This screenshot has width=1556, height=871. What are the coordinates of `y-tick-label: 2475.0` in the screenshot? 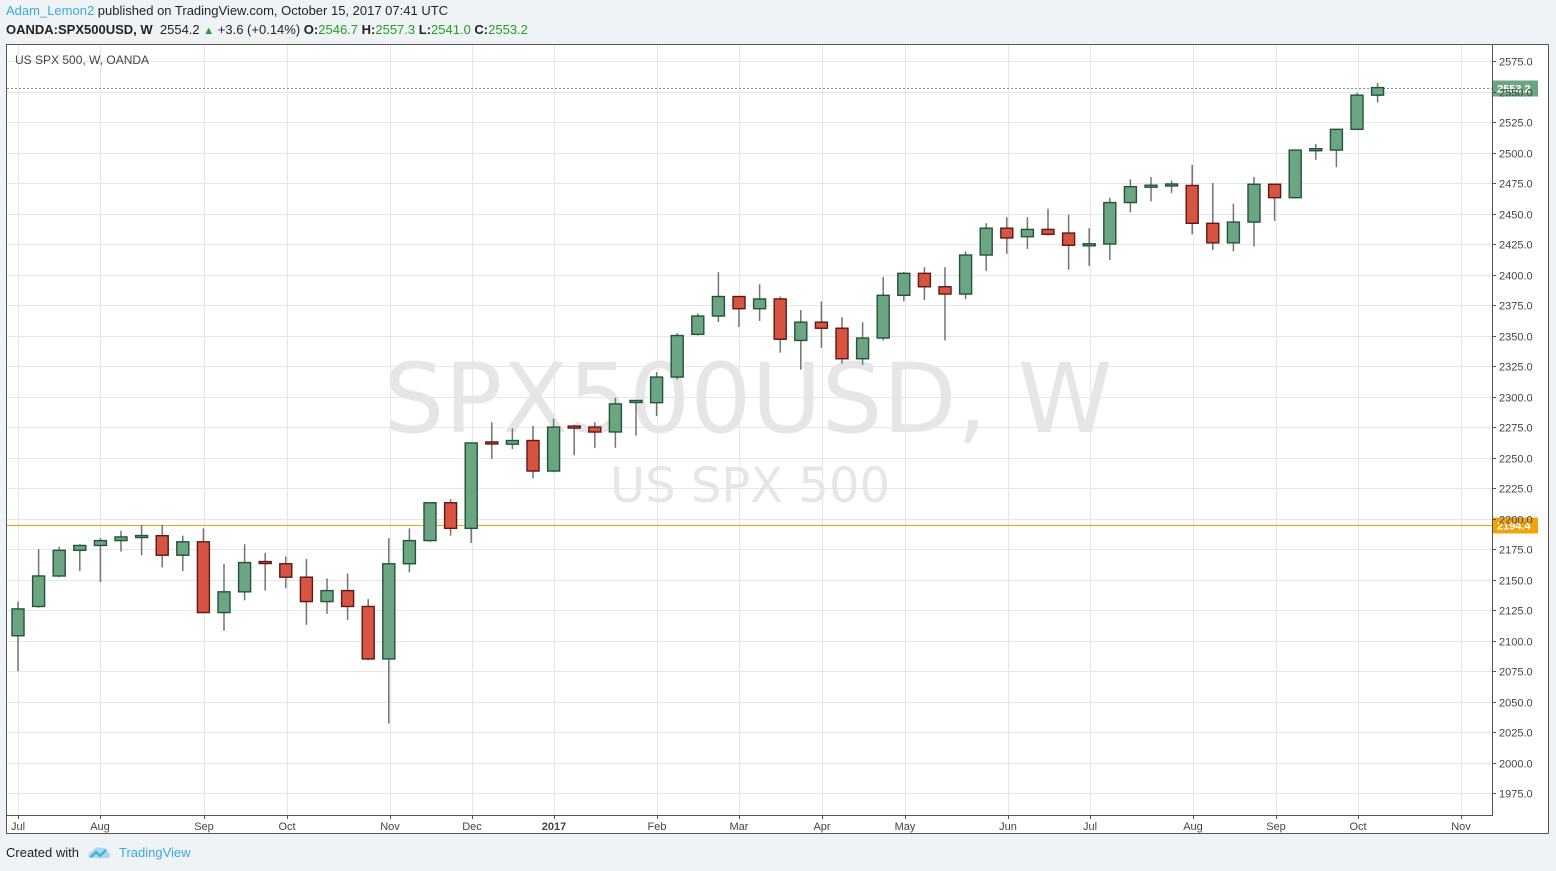 It's located at (1516, 185).